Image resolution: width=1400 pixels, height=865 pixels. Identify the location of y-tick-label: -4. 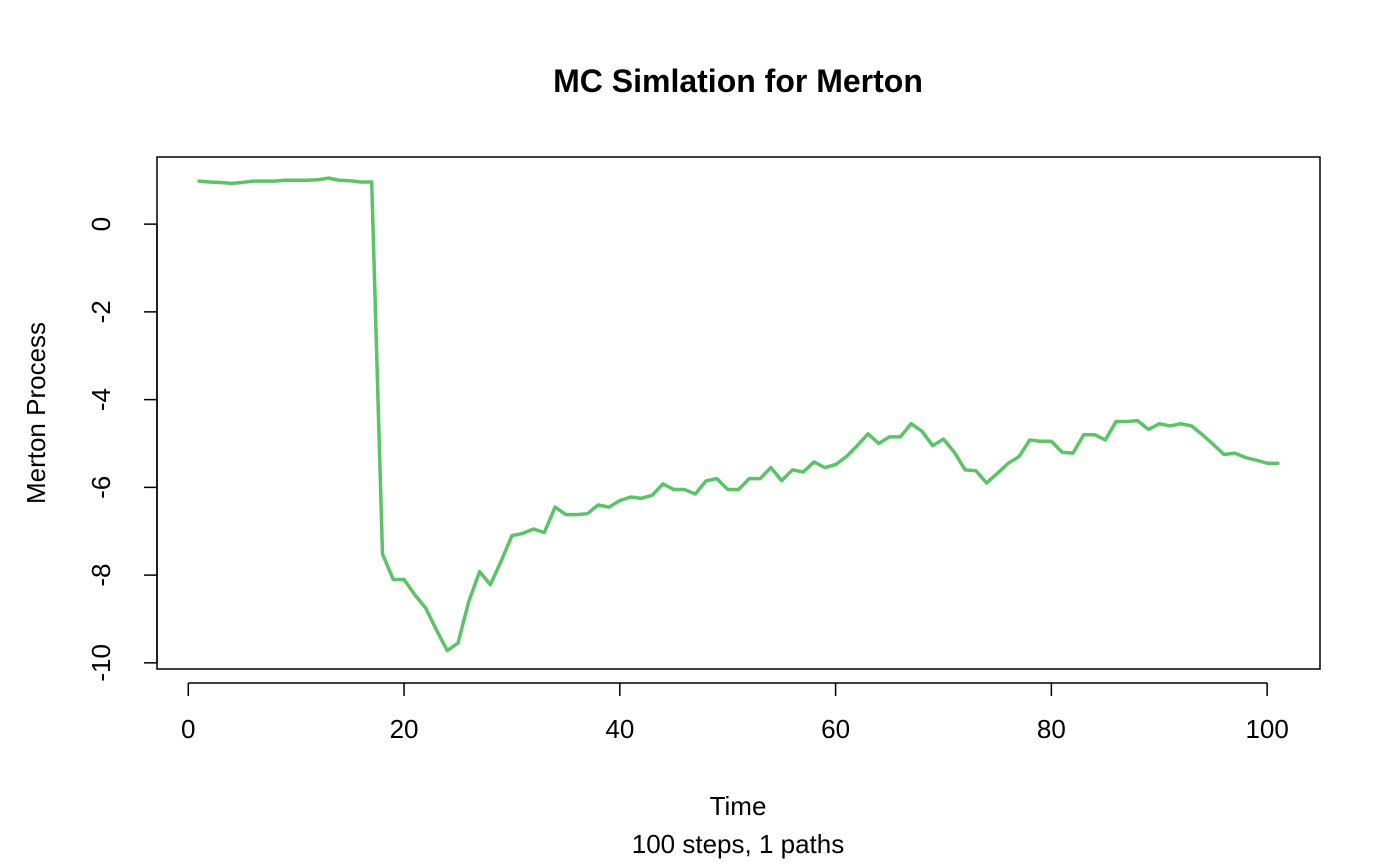
(101, 399).